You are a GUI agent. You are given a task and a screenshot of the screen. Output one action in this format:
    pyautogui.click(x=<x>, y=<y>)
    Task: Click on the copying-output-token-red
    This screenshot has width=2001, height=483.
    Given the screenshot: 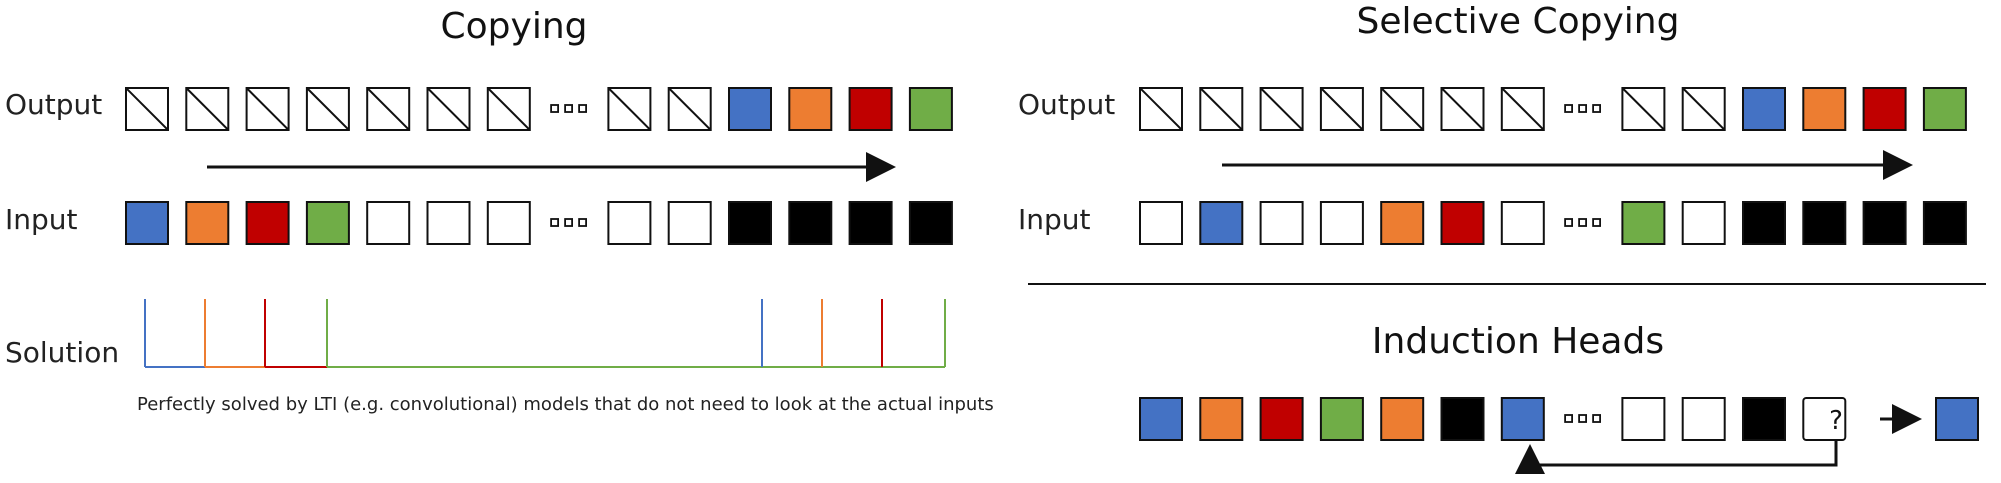 What is the action you would take?
    pyautogui.click(x=870, y=109)
    